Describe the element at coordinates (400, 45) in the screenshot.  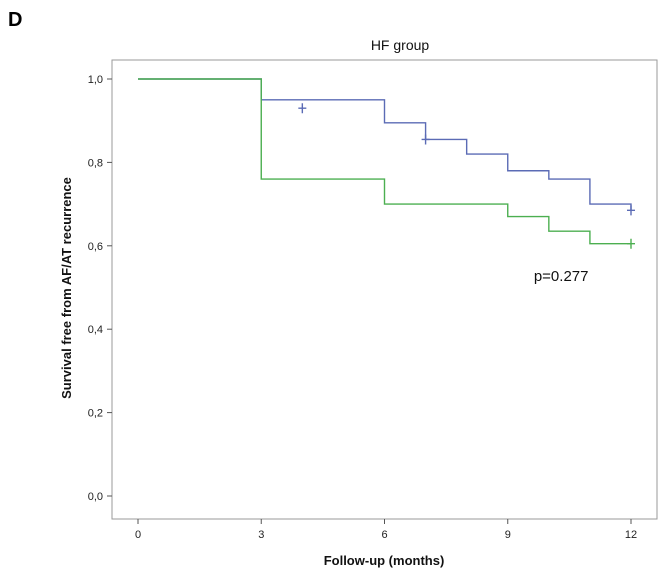
I see `chart-title: HF group` at that location.